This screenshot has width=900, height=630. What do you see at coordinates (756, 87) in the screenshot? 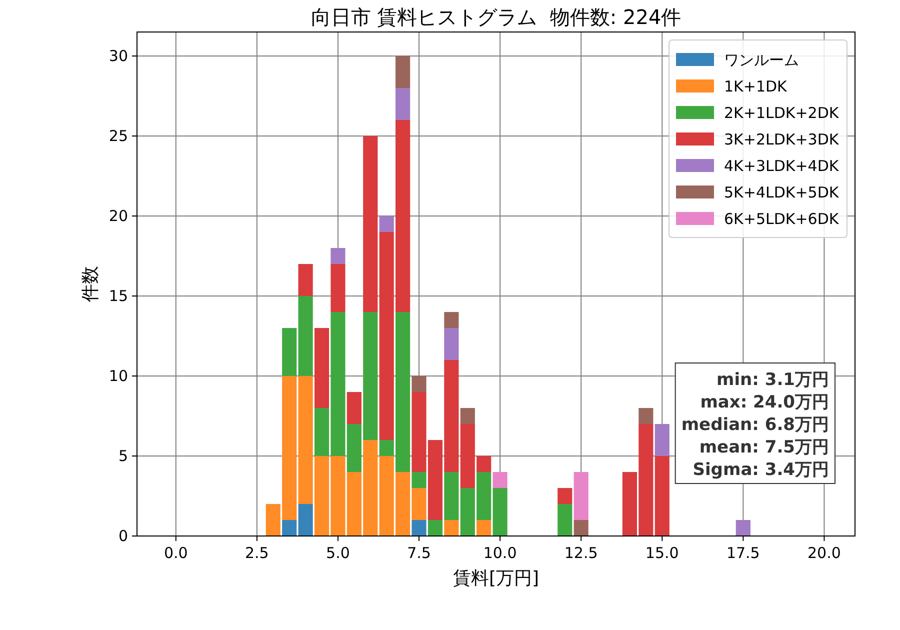
I see `legend-label: 1K+1DK` at bounding box center [756, 87].